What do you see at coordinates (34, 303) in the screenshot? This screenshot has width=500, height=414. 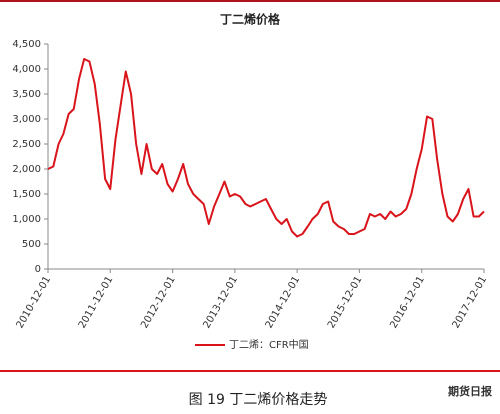 I see `x-tick-label: 2010-12-01` at bounding box center [34, 303].